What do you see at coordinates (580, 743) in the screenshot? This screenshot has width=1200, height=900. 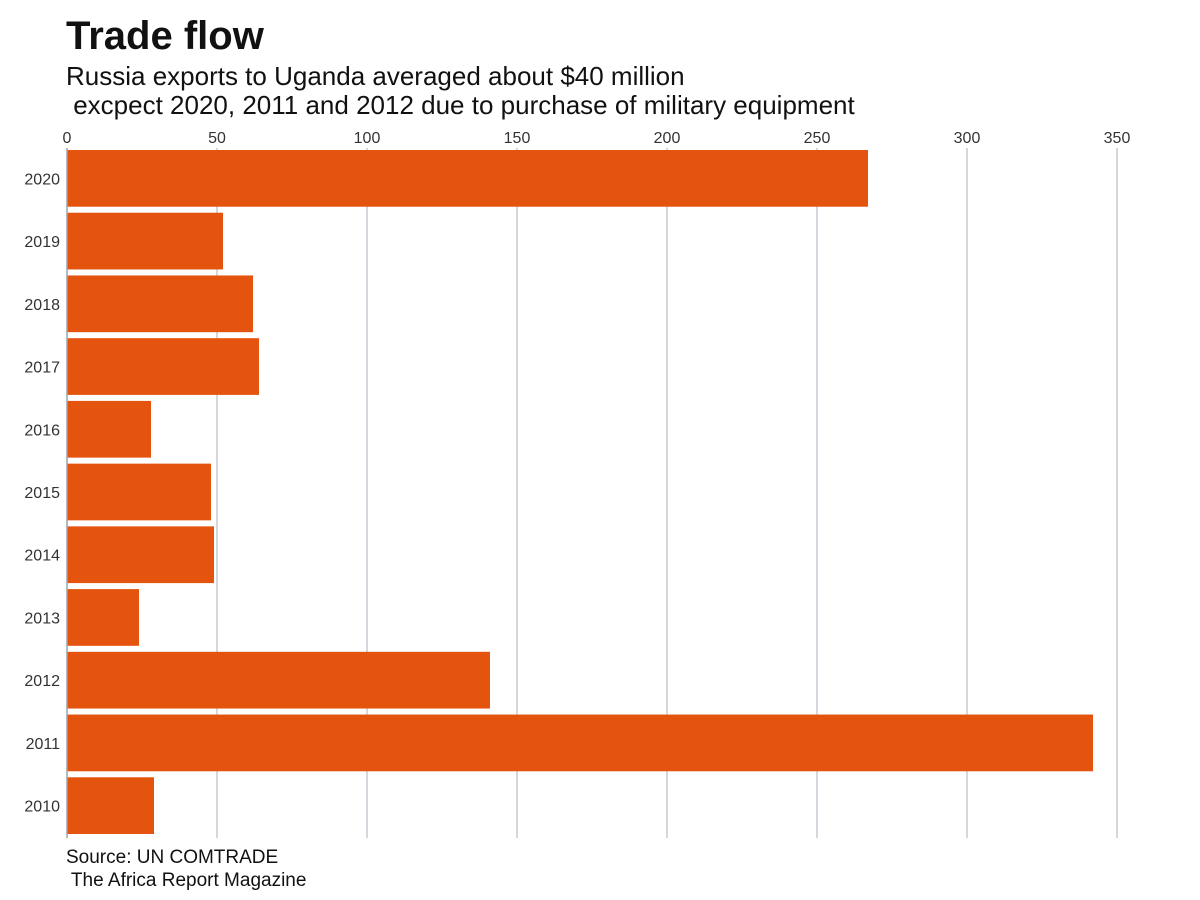 I see `bar-2011` at bounding box center [580, 743].